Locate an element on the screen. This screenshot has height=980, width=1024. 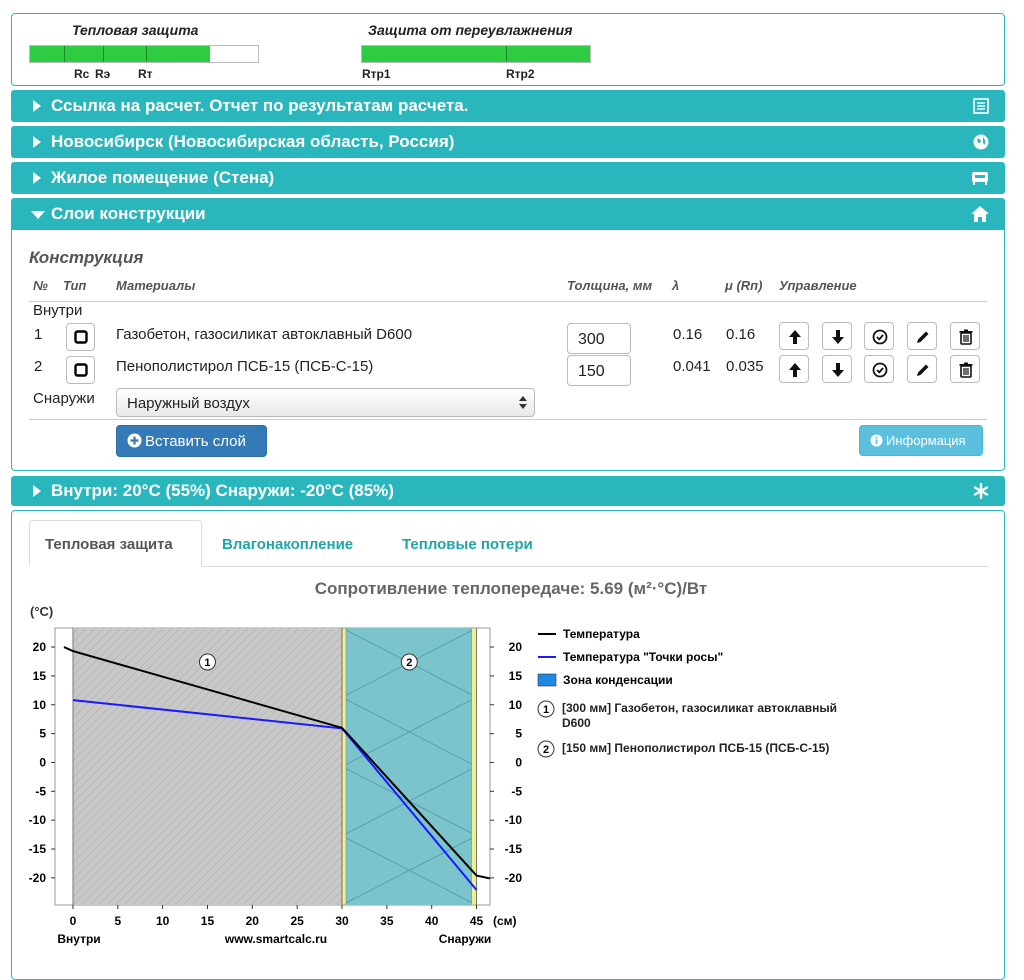
mu: 0.035 is located at coordinates (745, 366).